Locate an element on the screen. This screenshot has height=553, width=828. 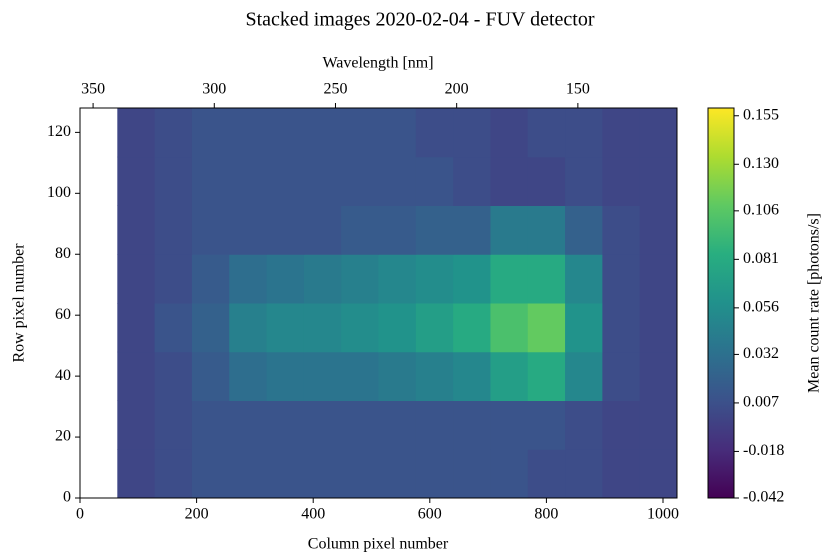
y-tick-label: 0 is located at coordinates (67, 497).